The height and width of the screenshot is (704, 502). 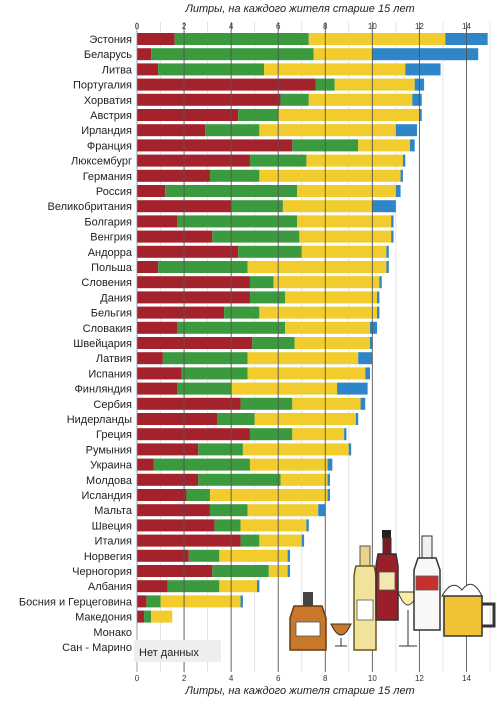 What do you see at coordinates (278, 678) in the screenshot?
I see `x-tick-label-bottom: 6` at bounding box center [278, 678].